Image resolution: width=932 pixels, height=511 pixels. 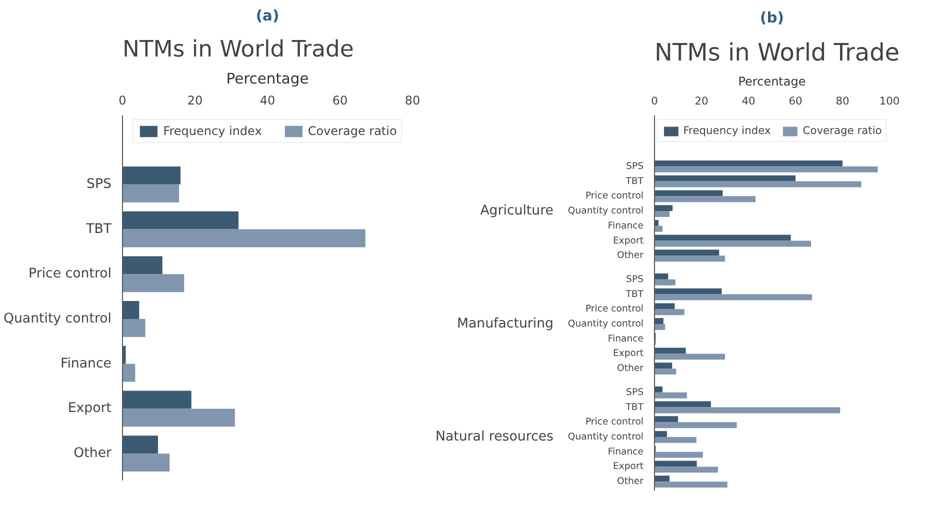 What do you see at coordinates (772, 18) in the screenshot?
I see `chart-title: (b)` at bounding box center [772, 18].